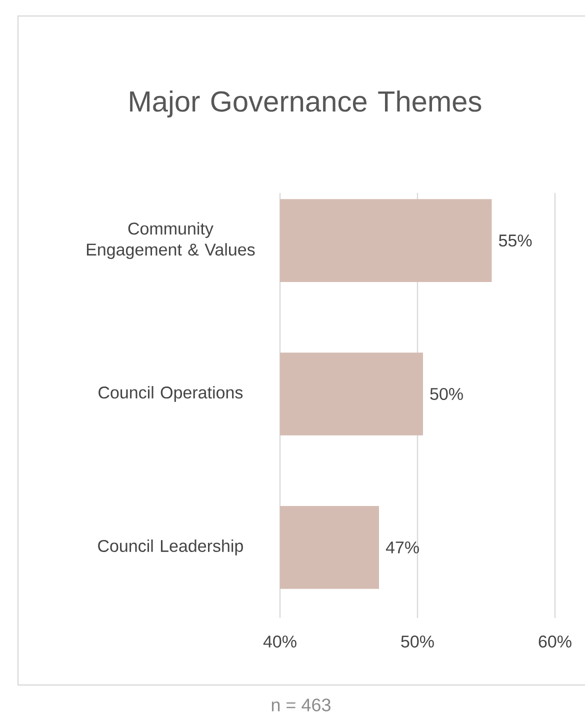 This screenshot has height=714, width=585. What do you see at coordinates (279, 642) in the screenshot?
I see `x-tick-label: 40%` at bounding box center [279, 642].